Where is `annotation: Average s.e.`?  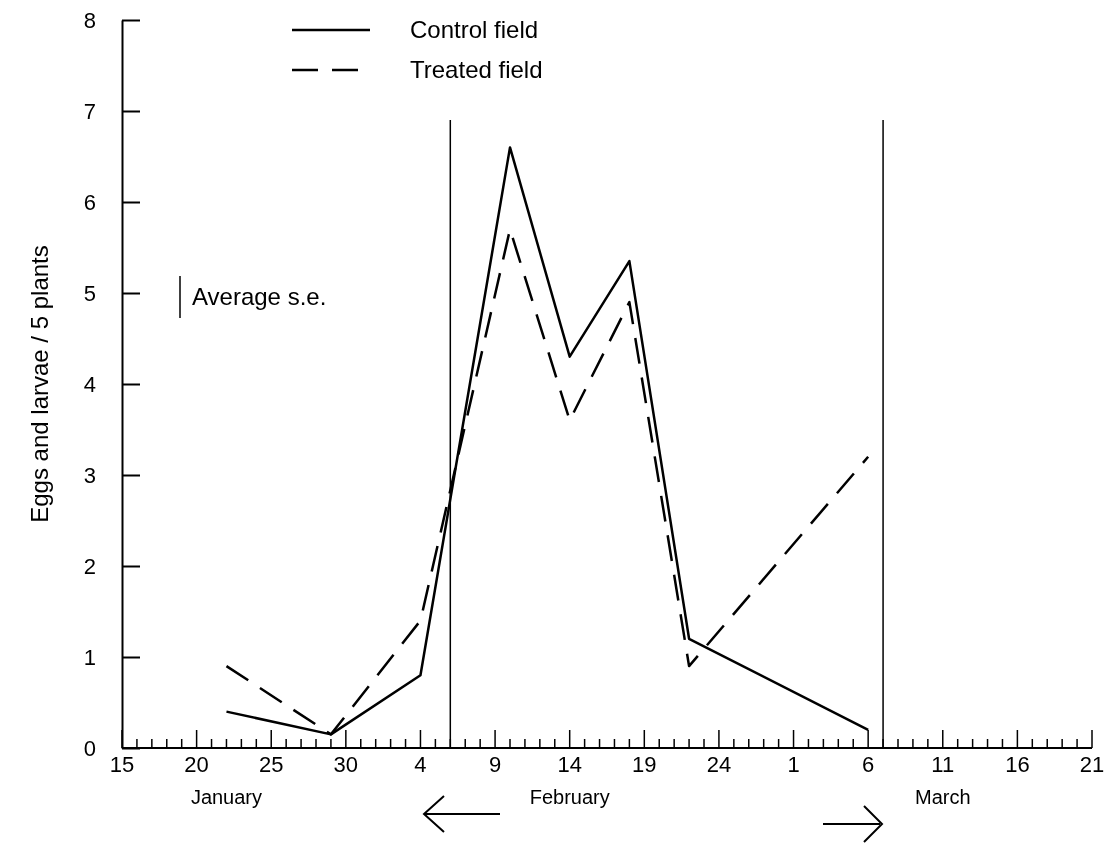 annotation: Average s.e. is located at coordinates (259, 297).